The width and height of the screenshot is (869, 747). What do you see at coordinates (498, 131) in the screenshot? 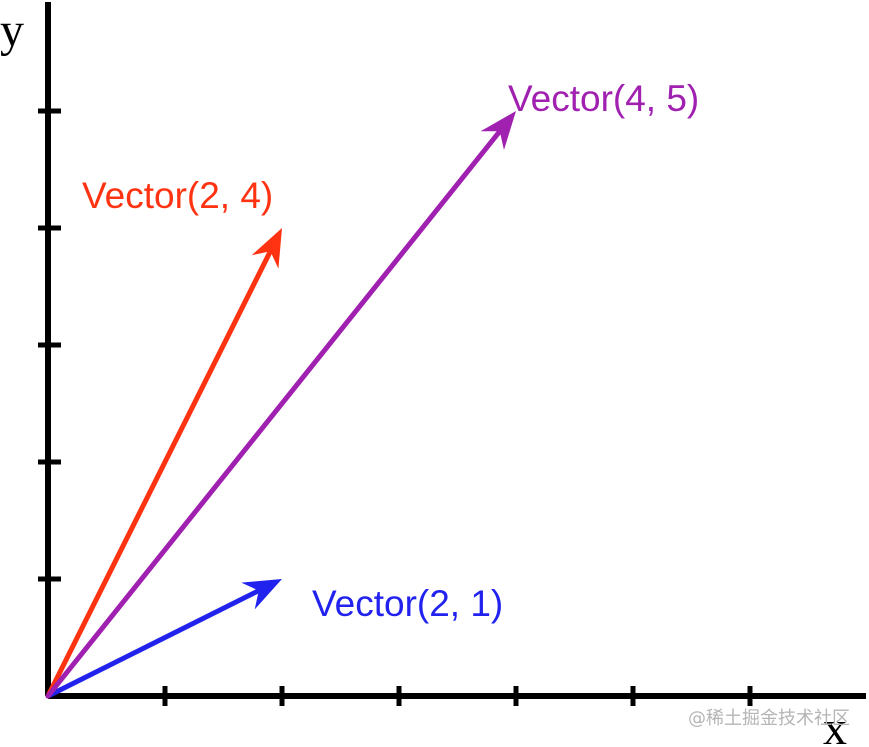
I see `vector-4-5-arrowhead` at bounding box center [498, 131].